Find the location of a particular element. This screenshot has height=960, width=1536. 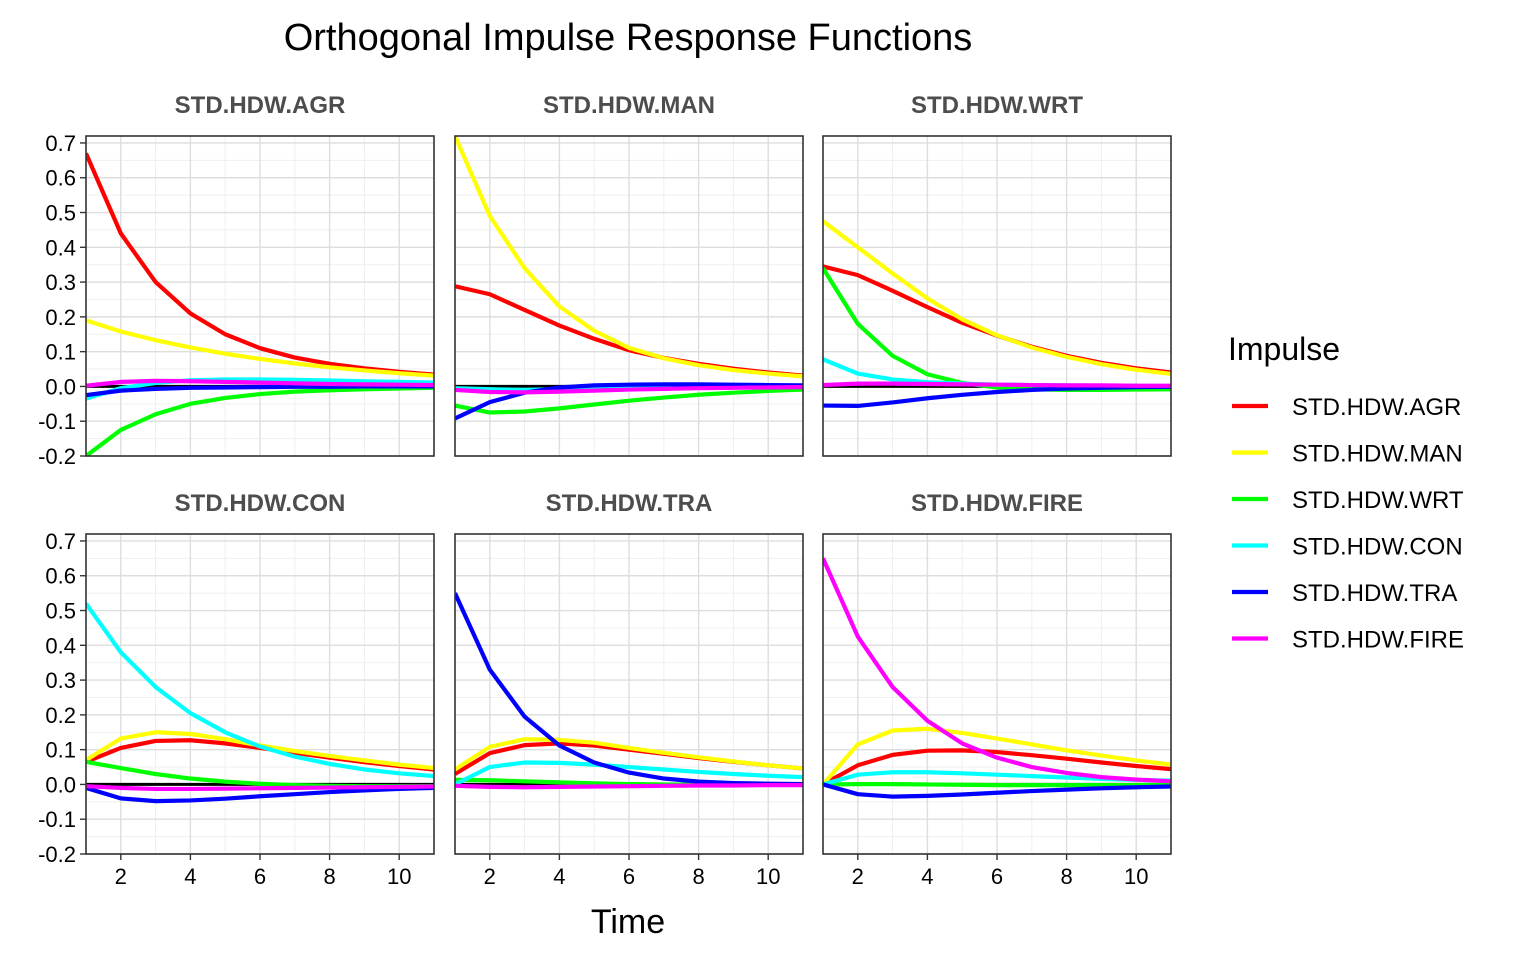

legend-item-std-hdw-fire: STD.HDW.FIRE is located at coordinates (1348, 640).